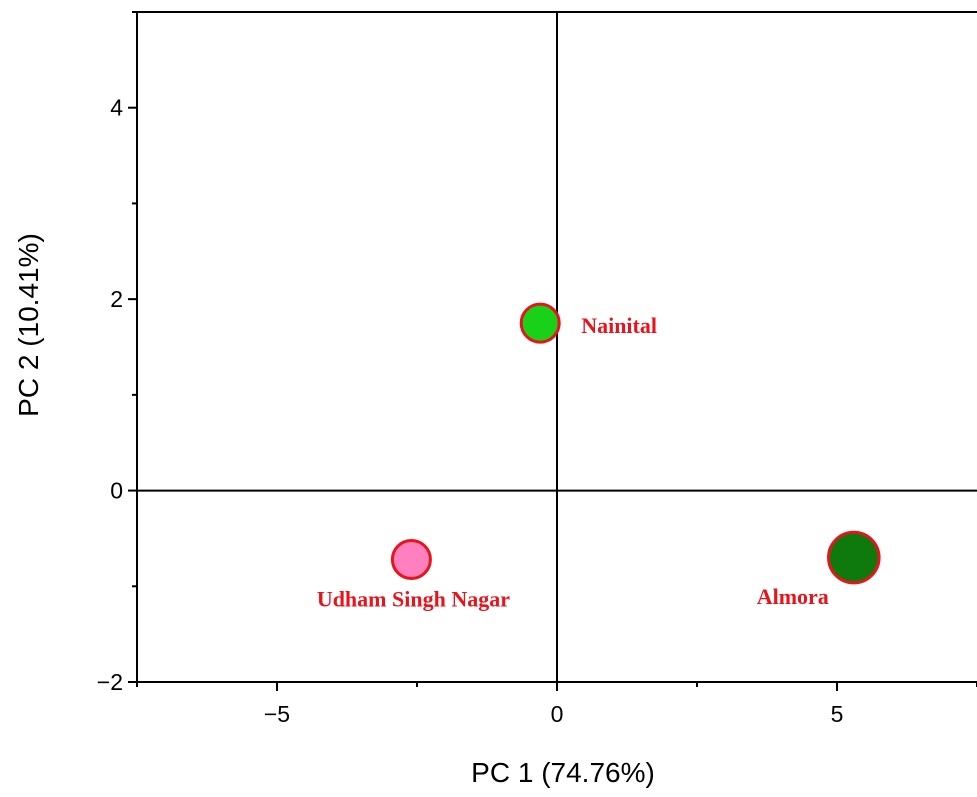  I want to click on point-udham-singh-nagar, so click(411, 559).